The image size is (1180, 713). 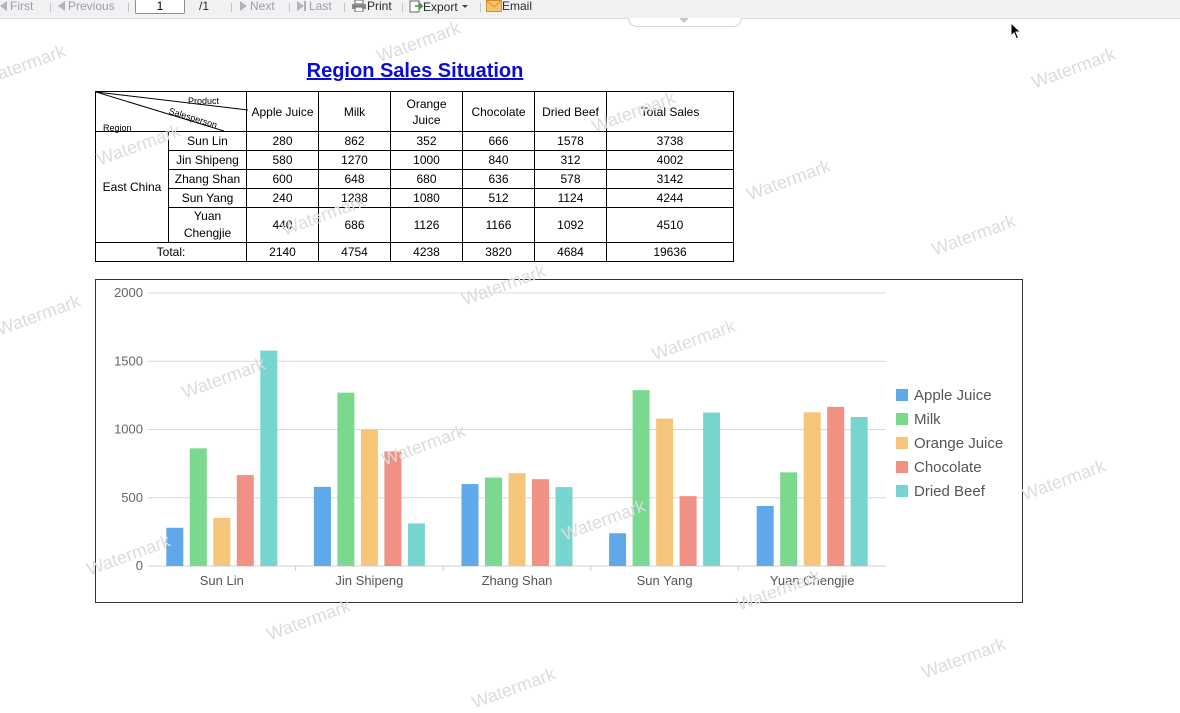 What do you see at coordinates (160, 7) in the screenshot?
I see `page-number-input` at bounding box center [160, 7].